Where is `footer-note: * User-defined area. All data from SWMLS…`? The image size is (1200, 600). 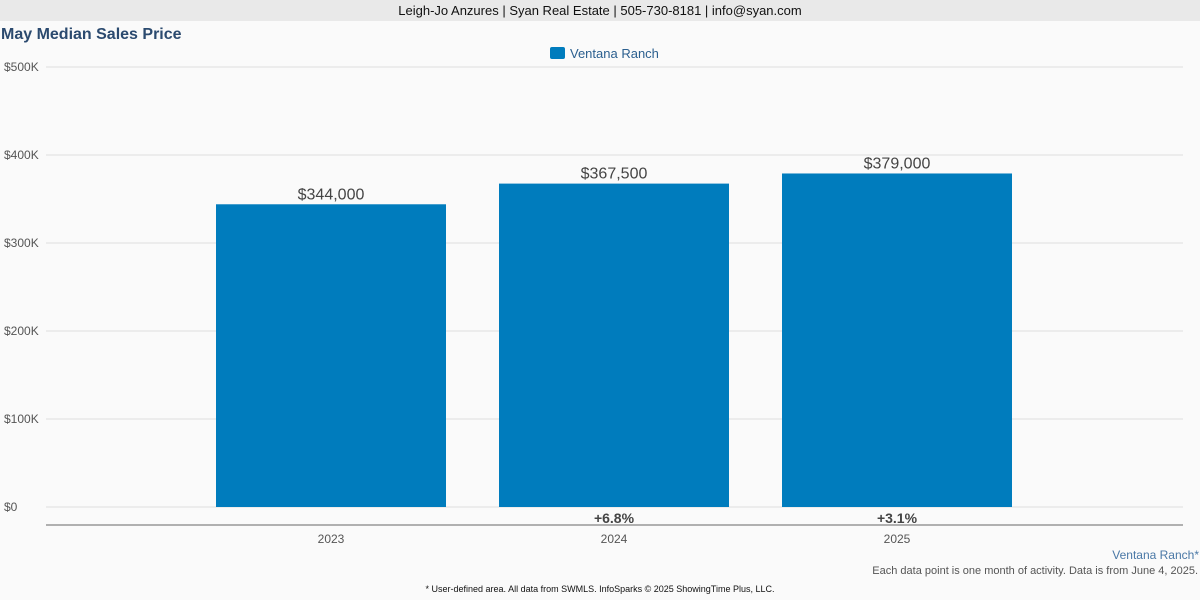 footer-note: * User-defined area. All data from SWMLS… is located at coordinates (600, 589).